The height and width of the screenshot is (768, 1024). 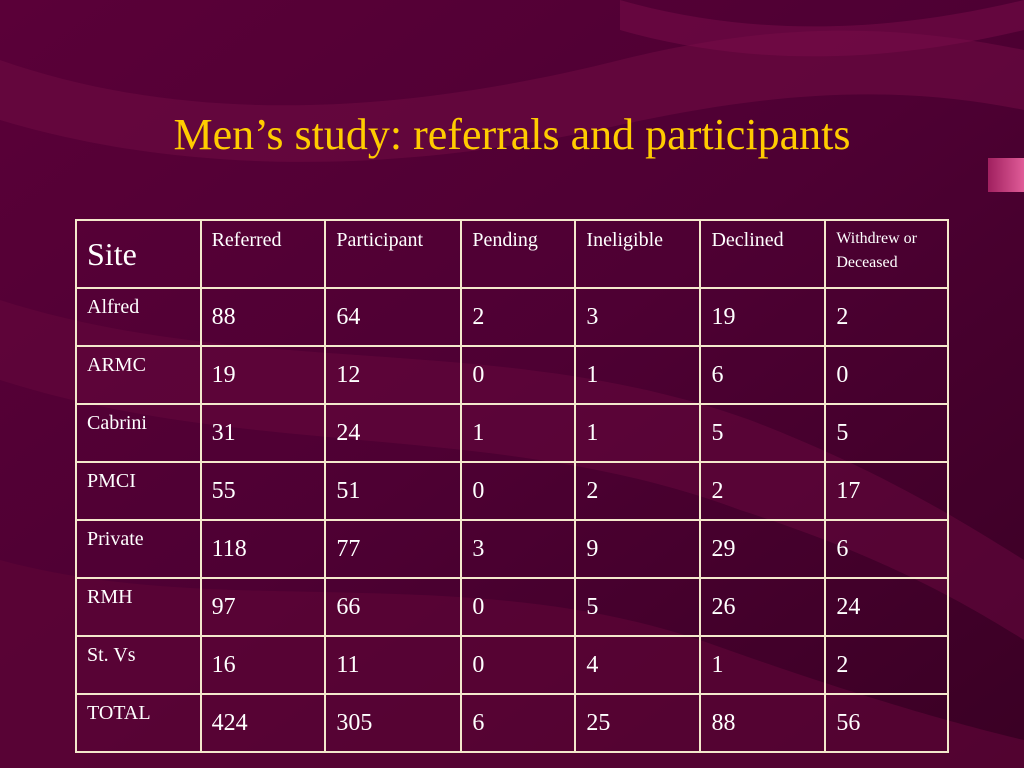 What do you see at coordinates (518, 317) in the screenshot?
I see `cell-pending: 2` at bounding box center [518, 317].